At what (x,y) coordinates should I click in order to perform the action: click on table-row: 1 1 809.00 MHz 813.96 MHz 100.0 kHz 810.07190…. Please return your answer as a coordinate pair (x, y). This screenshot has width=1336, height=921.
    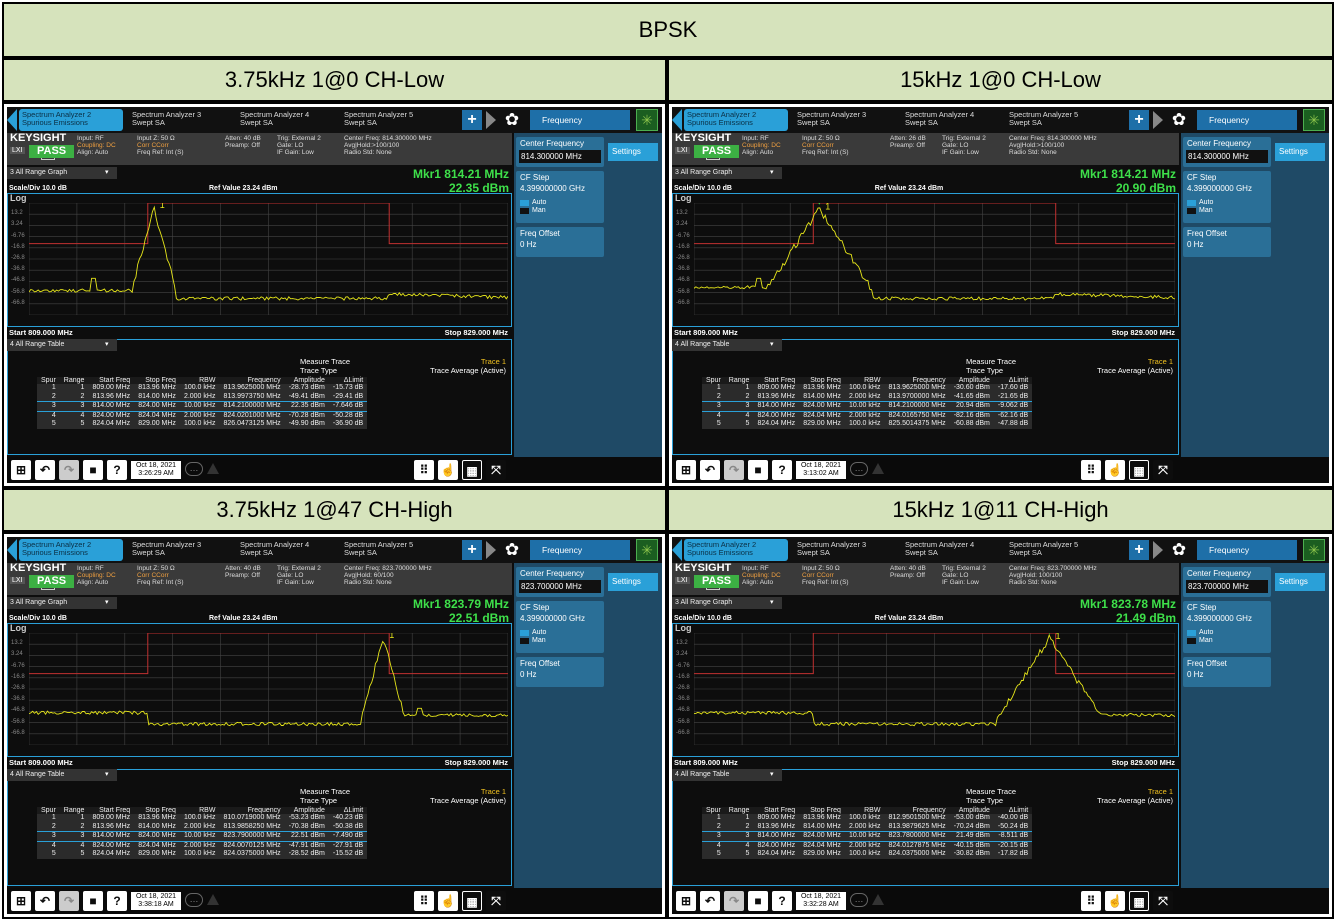
    Looking at the image, I should click on (202, 818).